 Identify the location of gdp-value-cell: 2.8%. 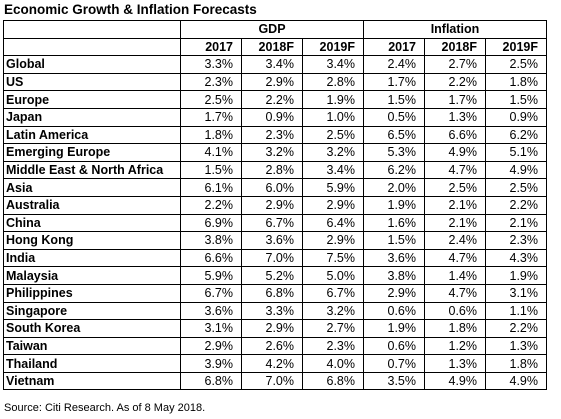
(272, 170).